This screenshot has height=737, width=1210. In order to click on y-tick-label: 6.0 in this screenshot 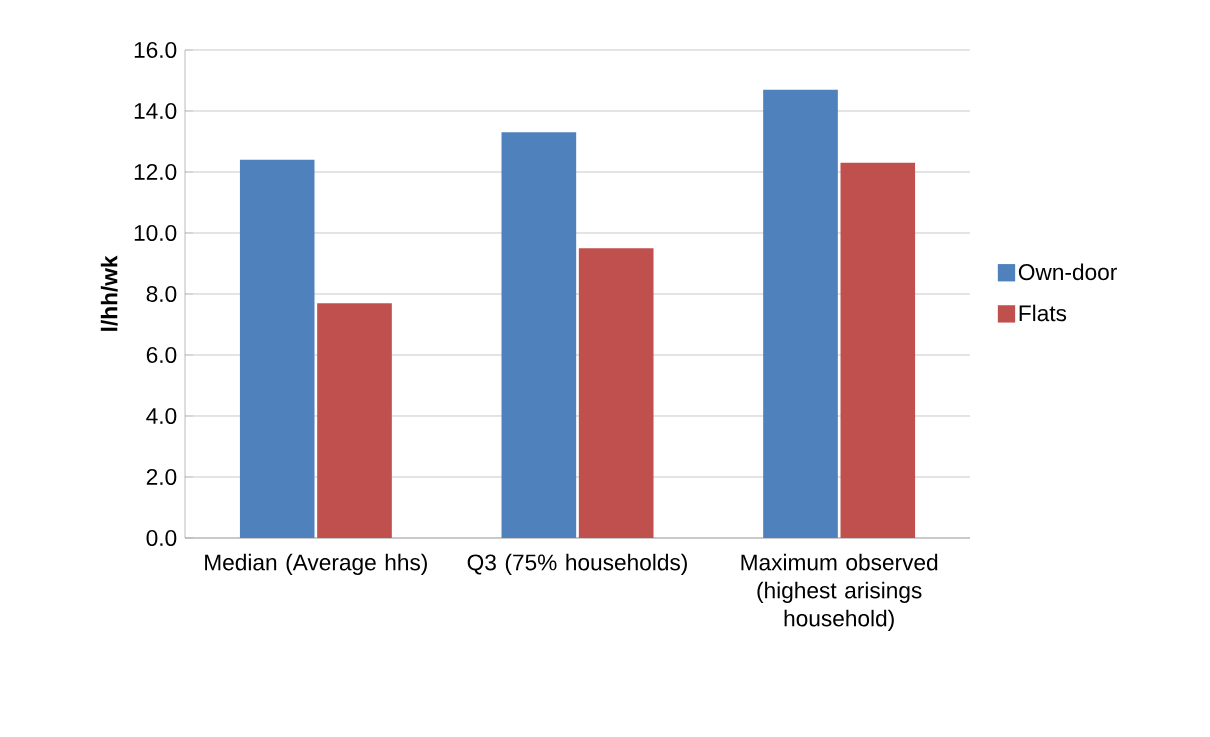, I will do `click(161, 355)`.